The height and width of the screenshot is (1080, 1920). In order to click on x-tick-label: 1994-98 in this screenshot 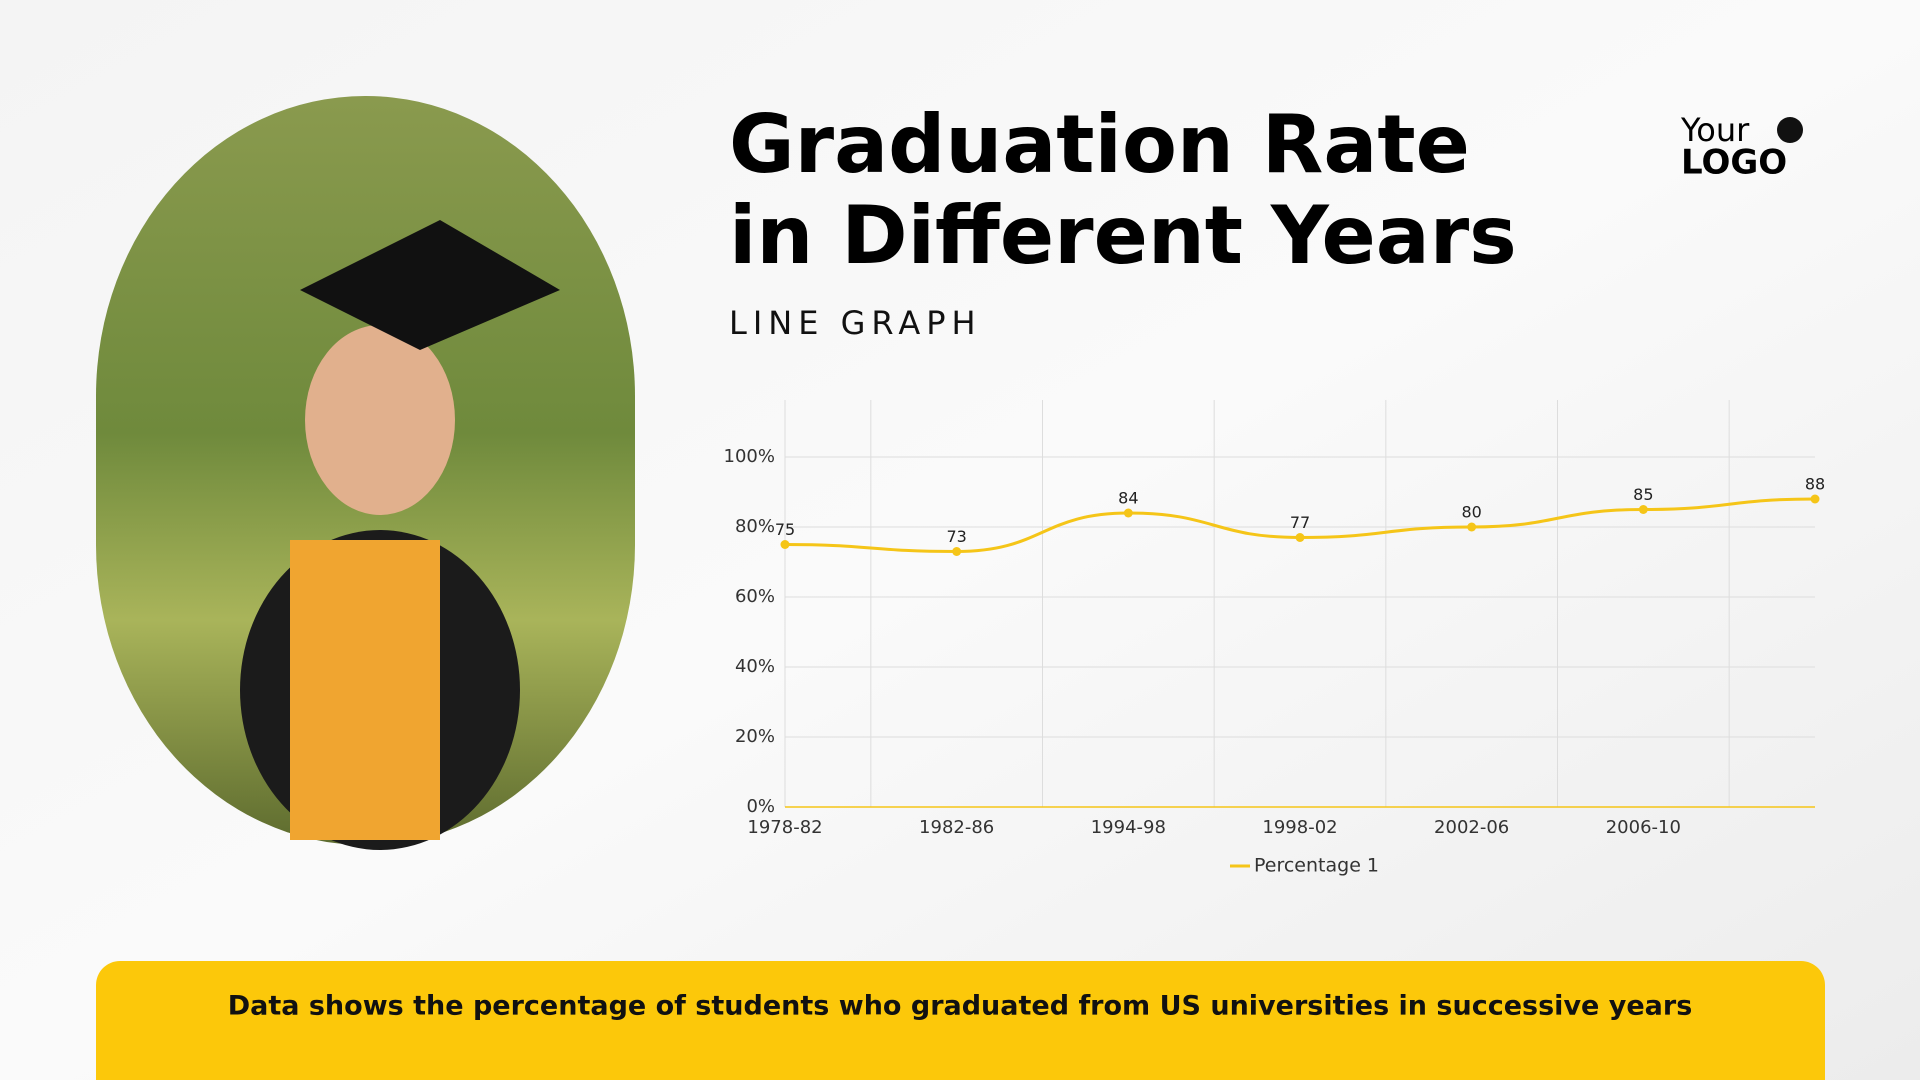, I will do `click(1128, 827)`.